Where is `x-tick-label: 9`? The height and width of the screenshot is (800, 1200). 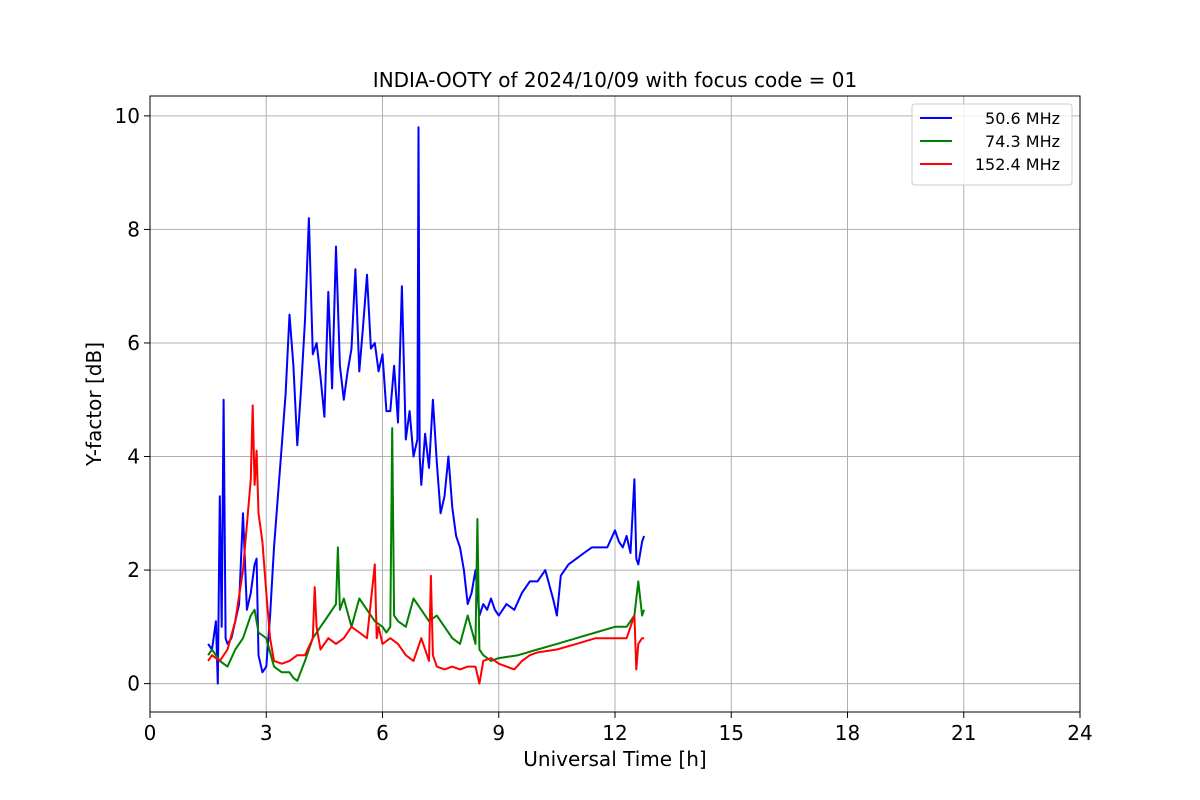
x-tick-label: 9 is located at coordinates (498, 733).